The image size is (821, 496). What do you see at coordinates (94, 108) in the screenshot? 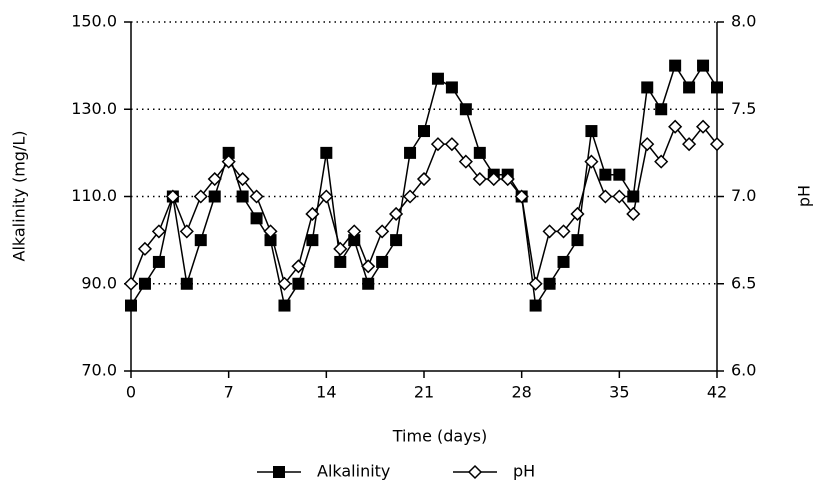
I see `y-tick-label: 130.0` at bounding box center [94, 108].